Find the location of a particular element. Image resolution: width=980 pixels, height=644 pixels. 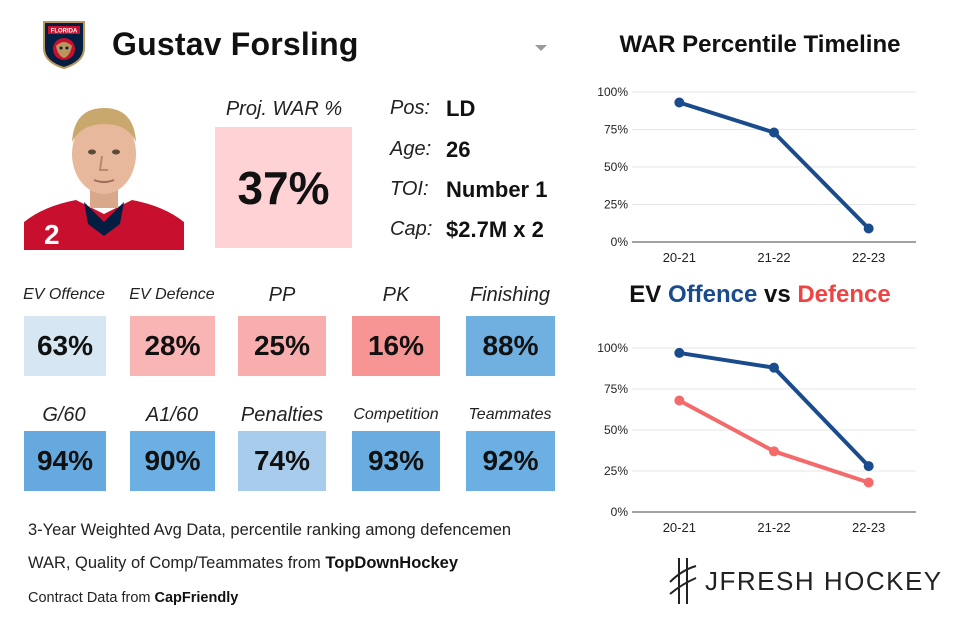

series-line-defence is located at coordinates (774, 441).